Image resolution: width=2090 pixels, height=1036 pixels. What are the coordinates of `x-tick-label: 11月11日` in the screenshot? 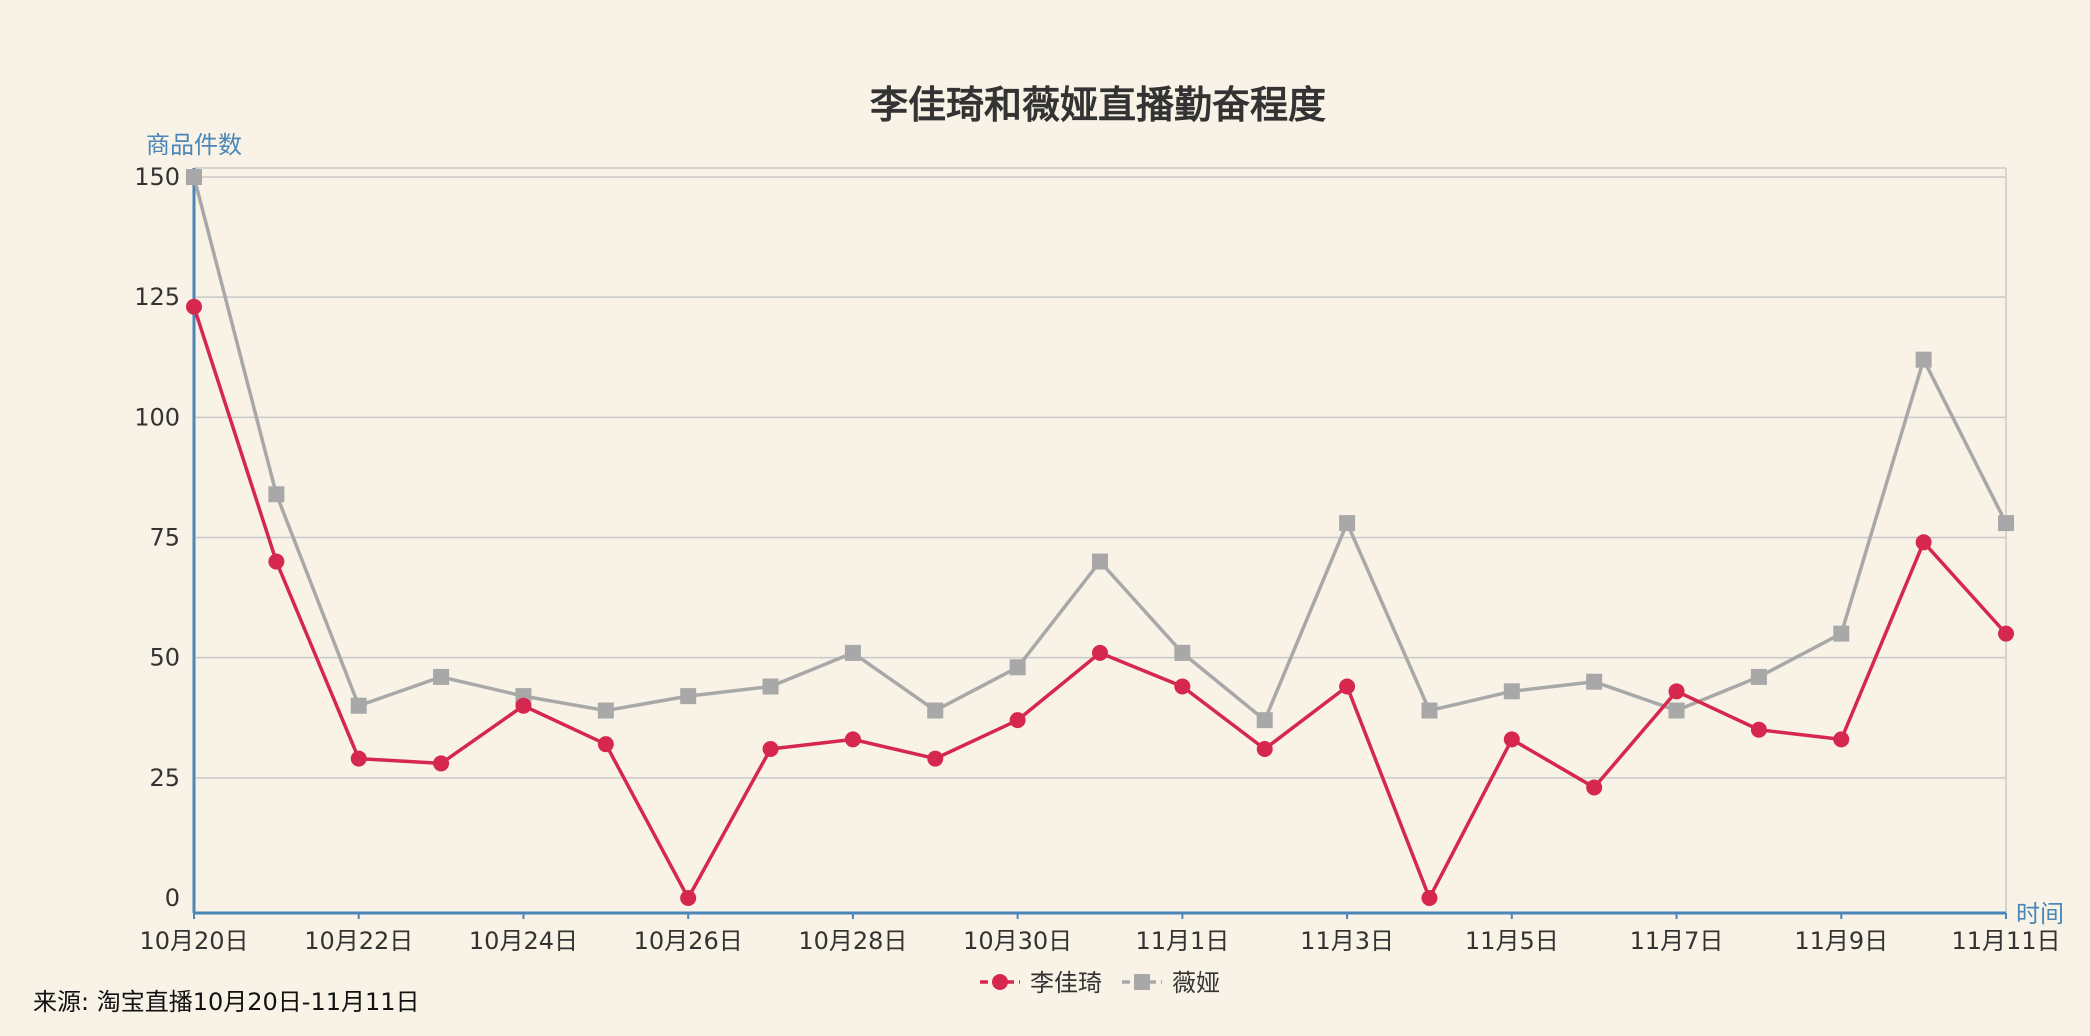 It's located at (2005, 941).